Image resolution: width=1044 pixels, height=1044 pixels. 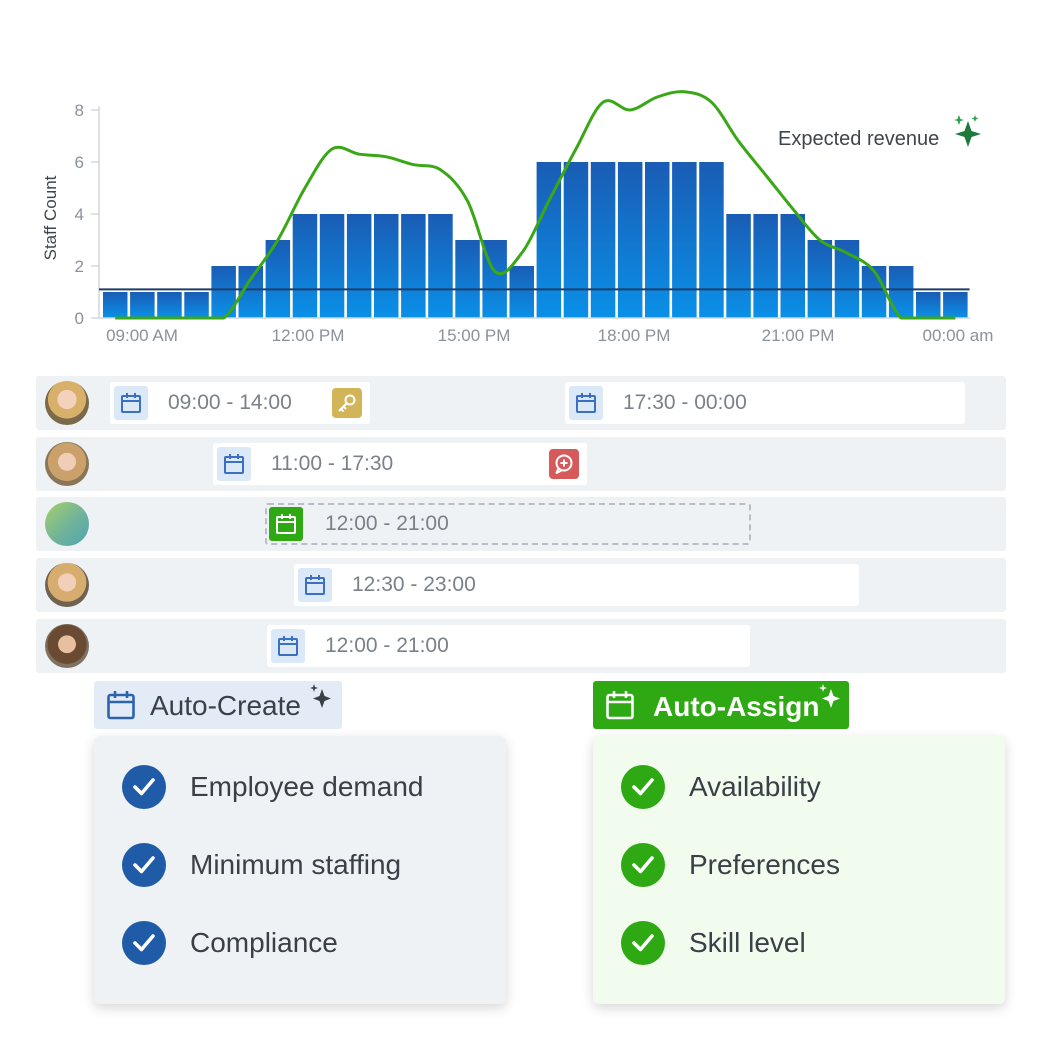 What do you see at coordinates (564, 464) in the screenshot?
I see `chat-plus-icon` at bounding box center [564, 464].